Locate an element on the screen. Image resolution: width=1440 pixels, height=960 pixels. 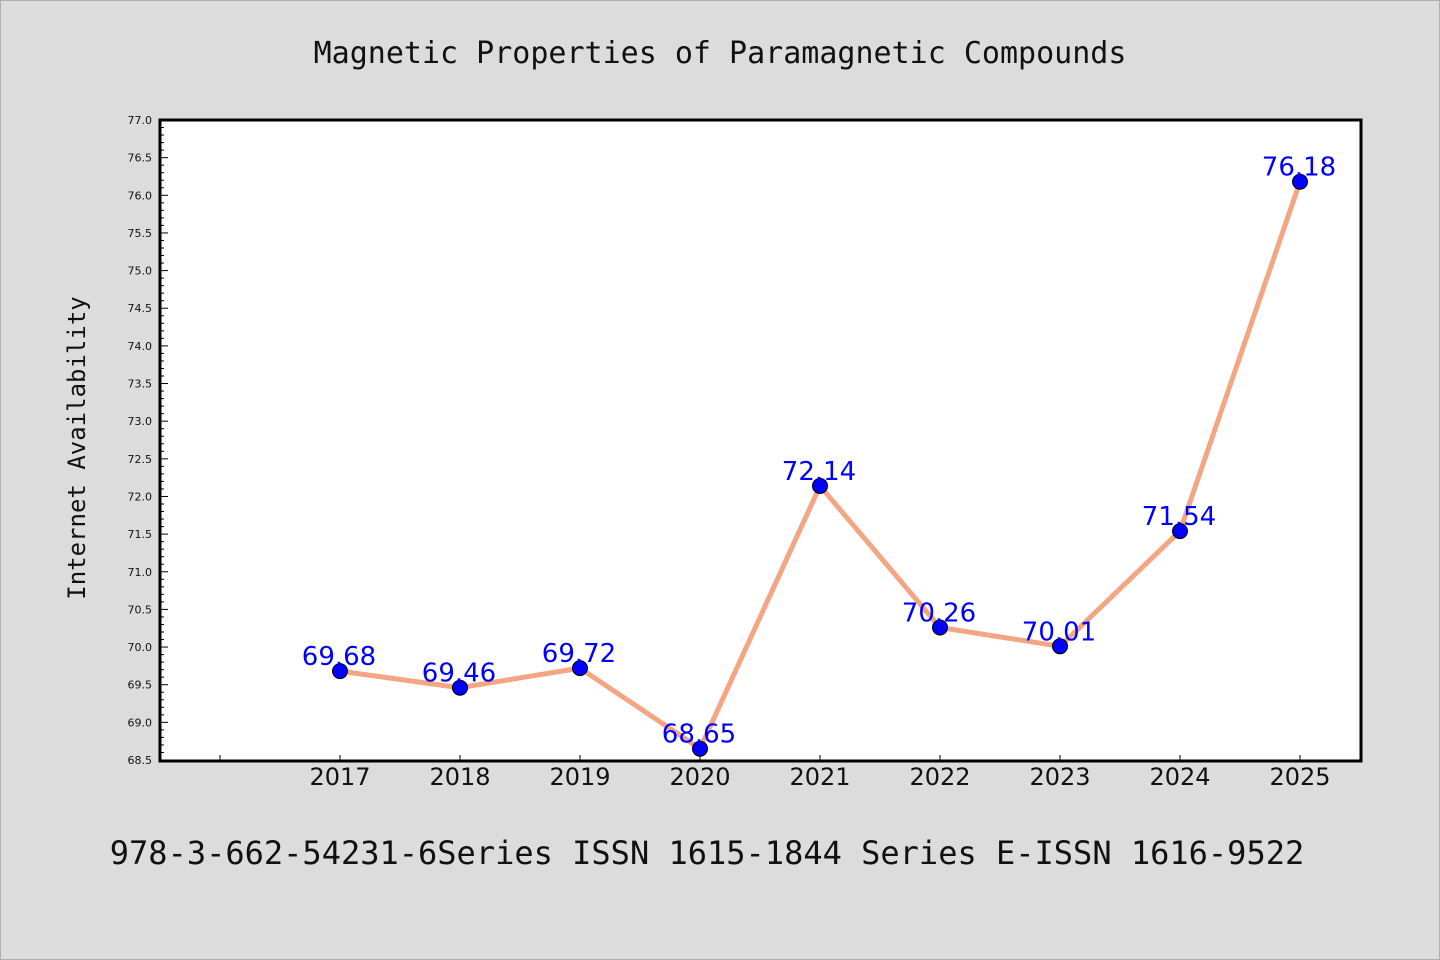
data-label: 70.01 is located at coordinates (1059, 632).